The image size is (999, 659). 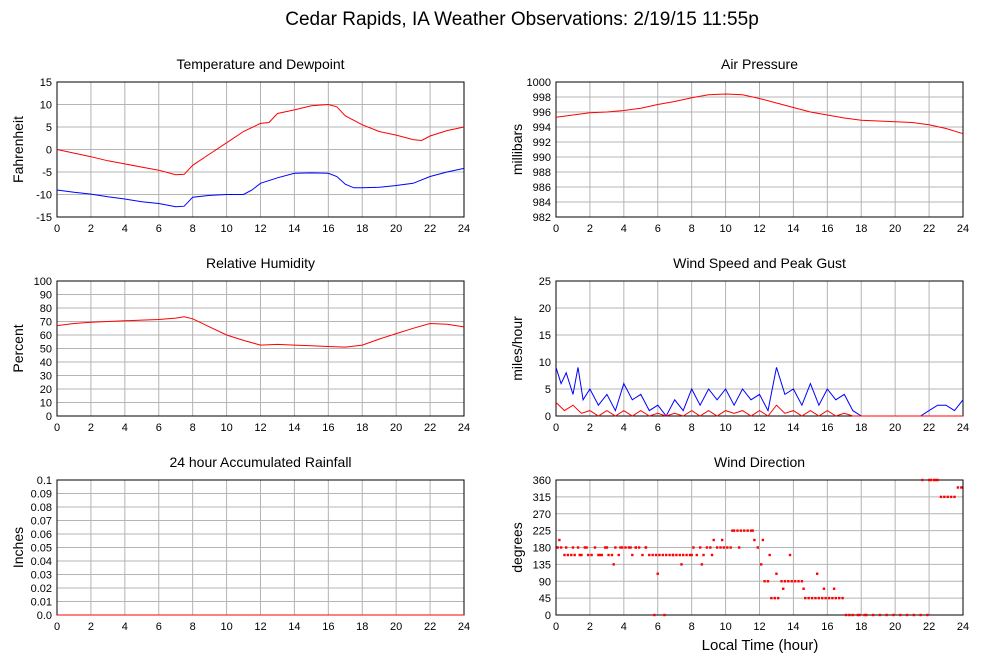 I want to click on y-tick-label: -5, so click(x=47, y=173).